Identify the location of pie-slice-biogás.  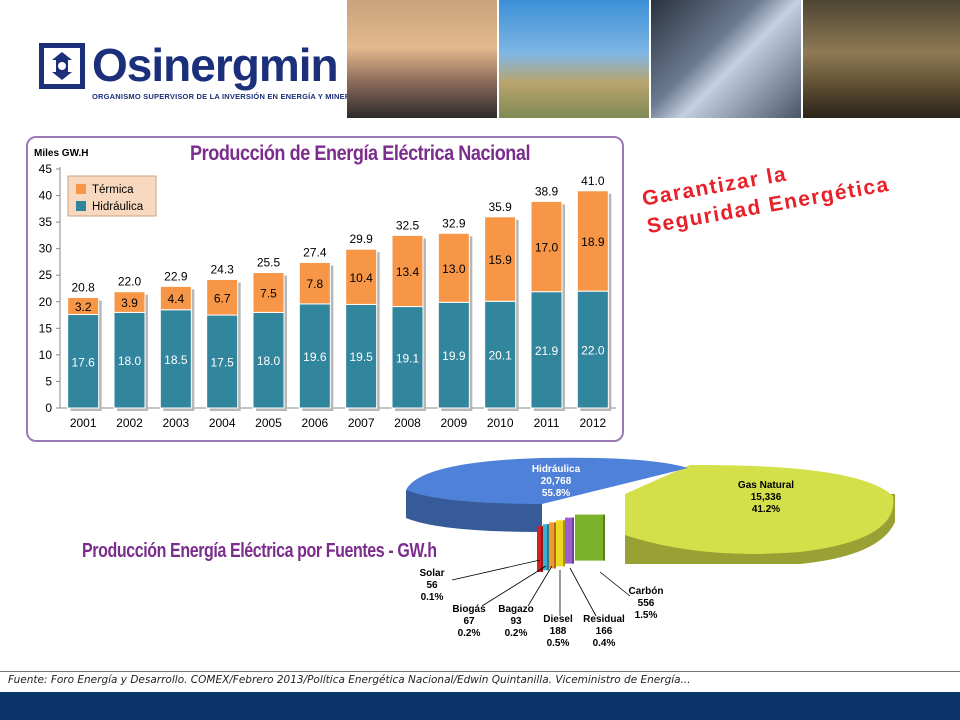
(546, 547).